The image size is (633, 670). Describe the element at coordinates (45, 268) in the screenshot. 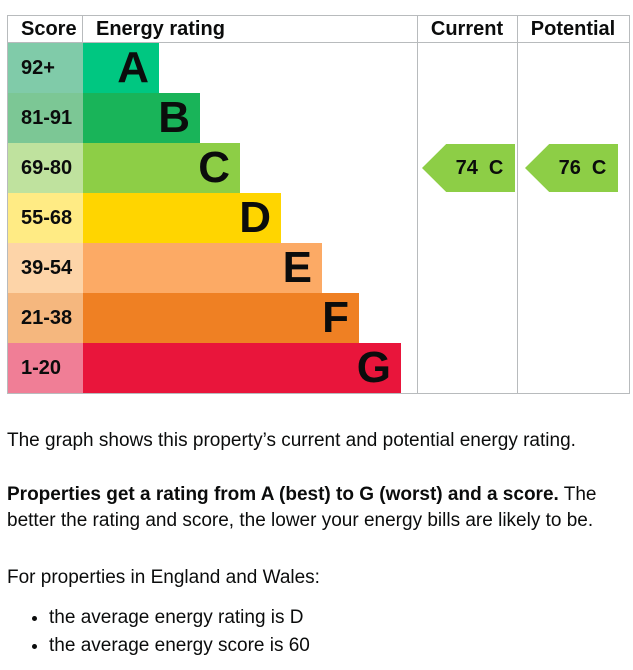

I see `band-score-range: 39-54` at that location.